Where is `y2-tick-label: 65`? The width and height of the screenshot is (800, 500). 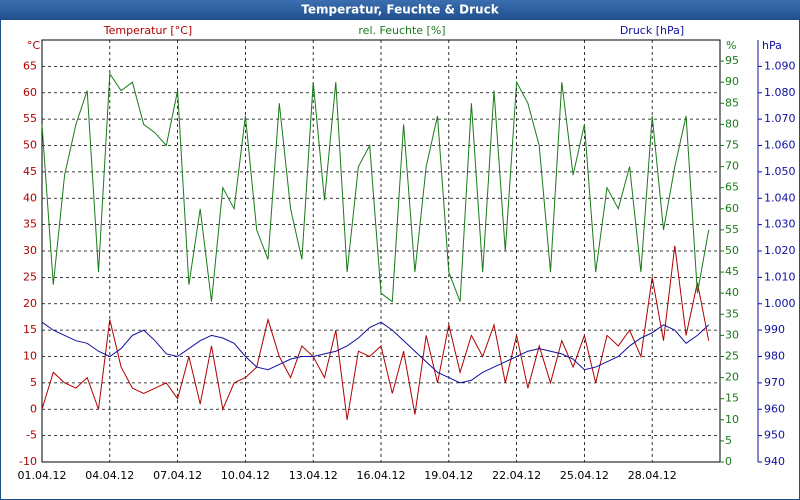 y2-tick-label: 65 is located at coordinates (732, 187).